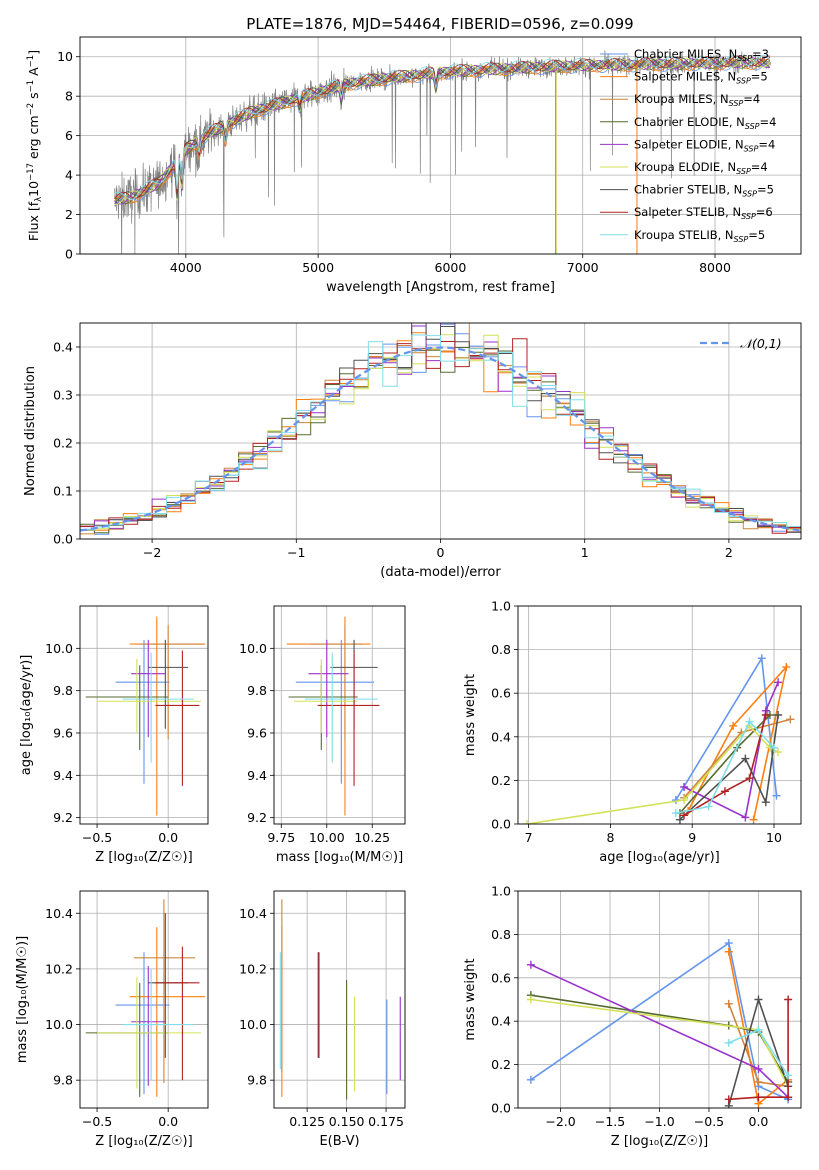 The image size is (819, 1170). I want to click on age_vs_Z-frame, so click(144, 715).